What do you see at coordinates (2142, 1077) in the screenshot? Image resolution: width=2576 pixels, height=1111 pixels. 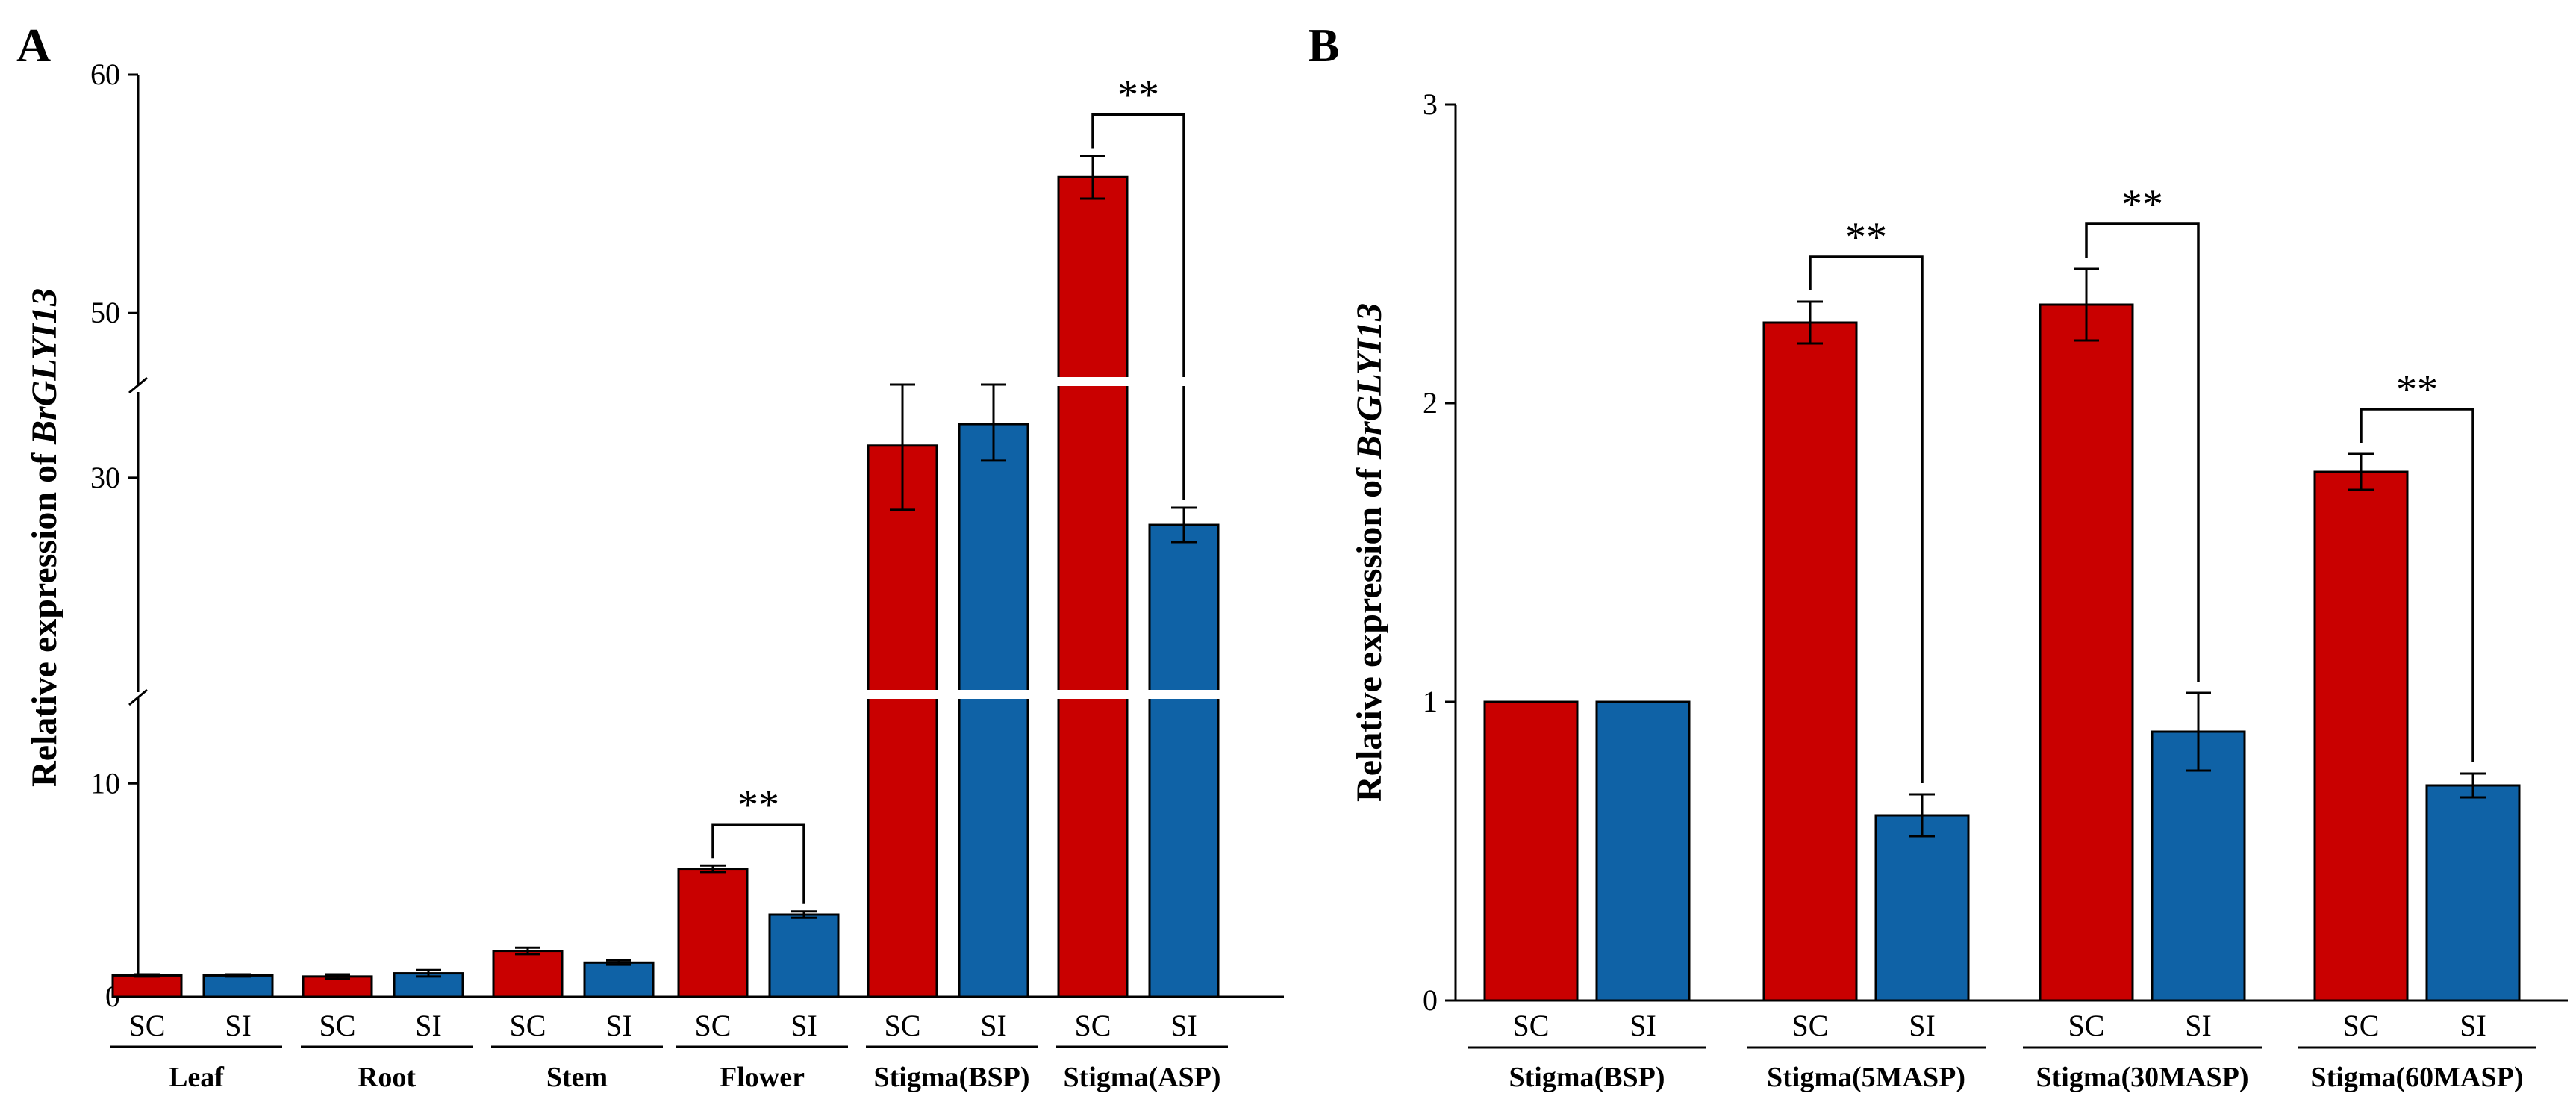 I see `category-label: Stigma(30MASP)` at bounding box center [2142, 1077].